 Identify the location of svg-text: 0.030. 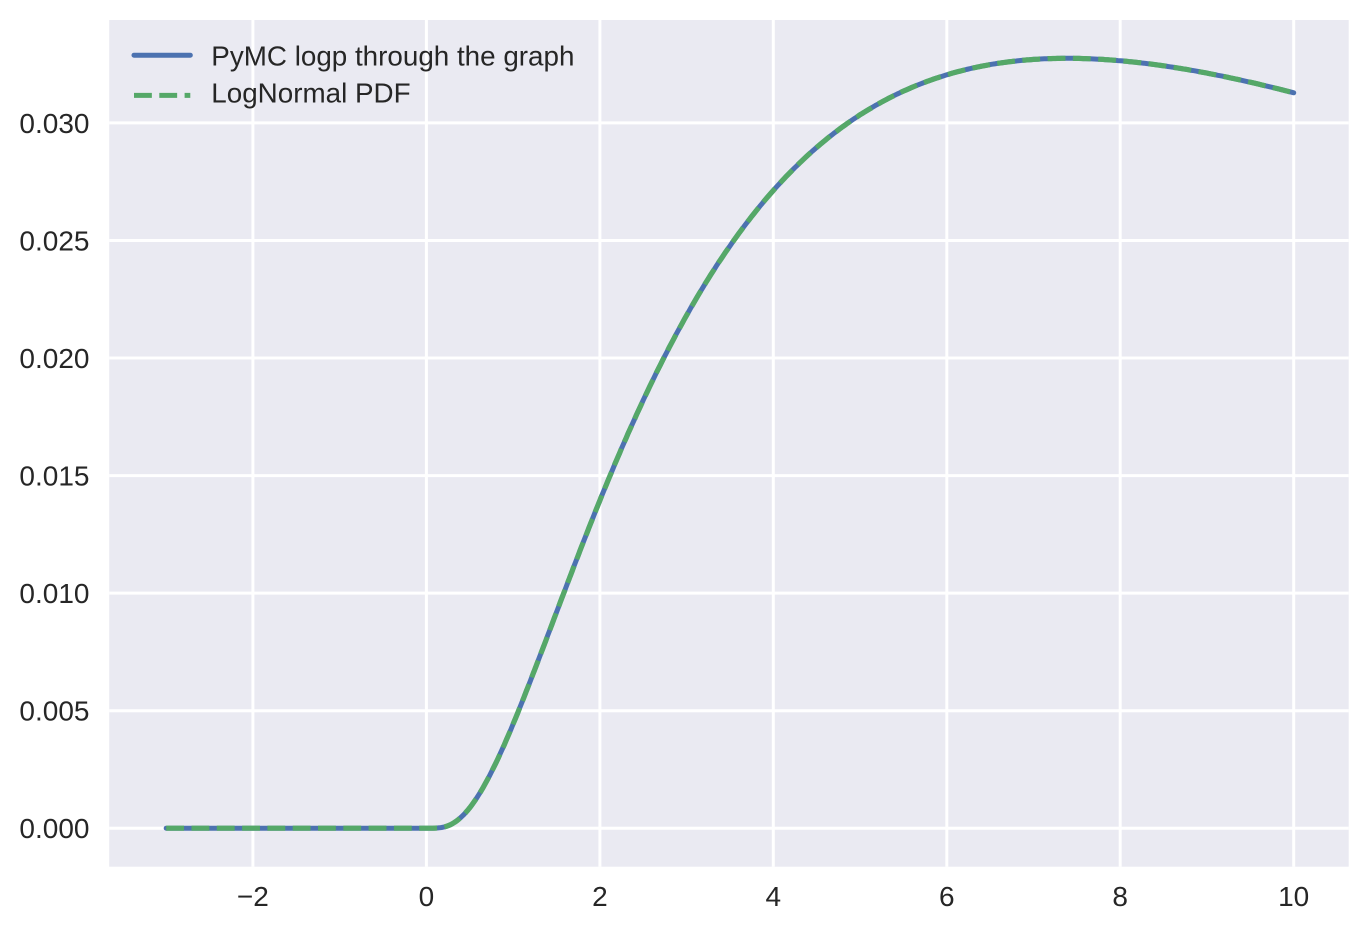
(54, 123).